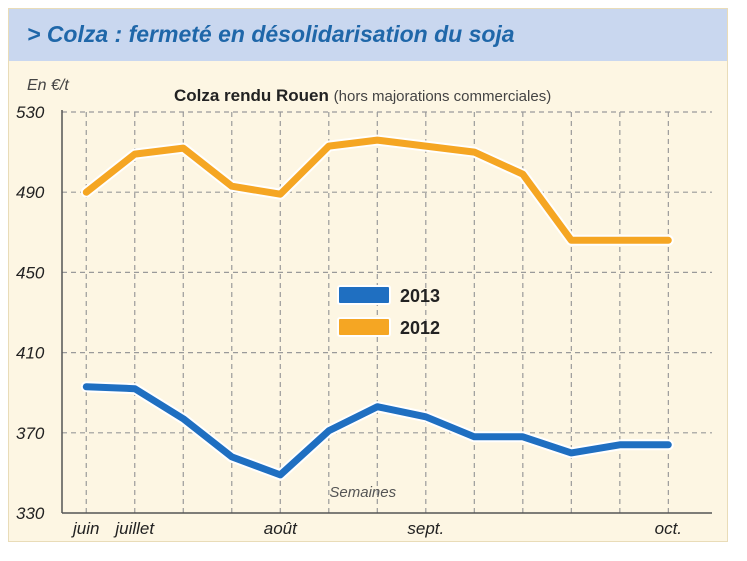 Image resolution: width=747 pixels, height=561 pixels. I want to click on unit-label: En €/t, so click(48, 85).